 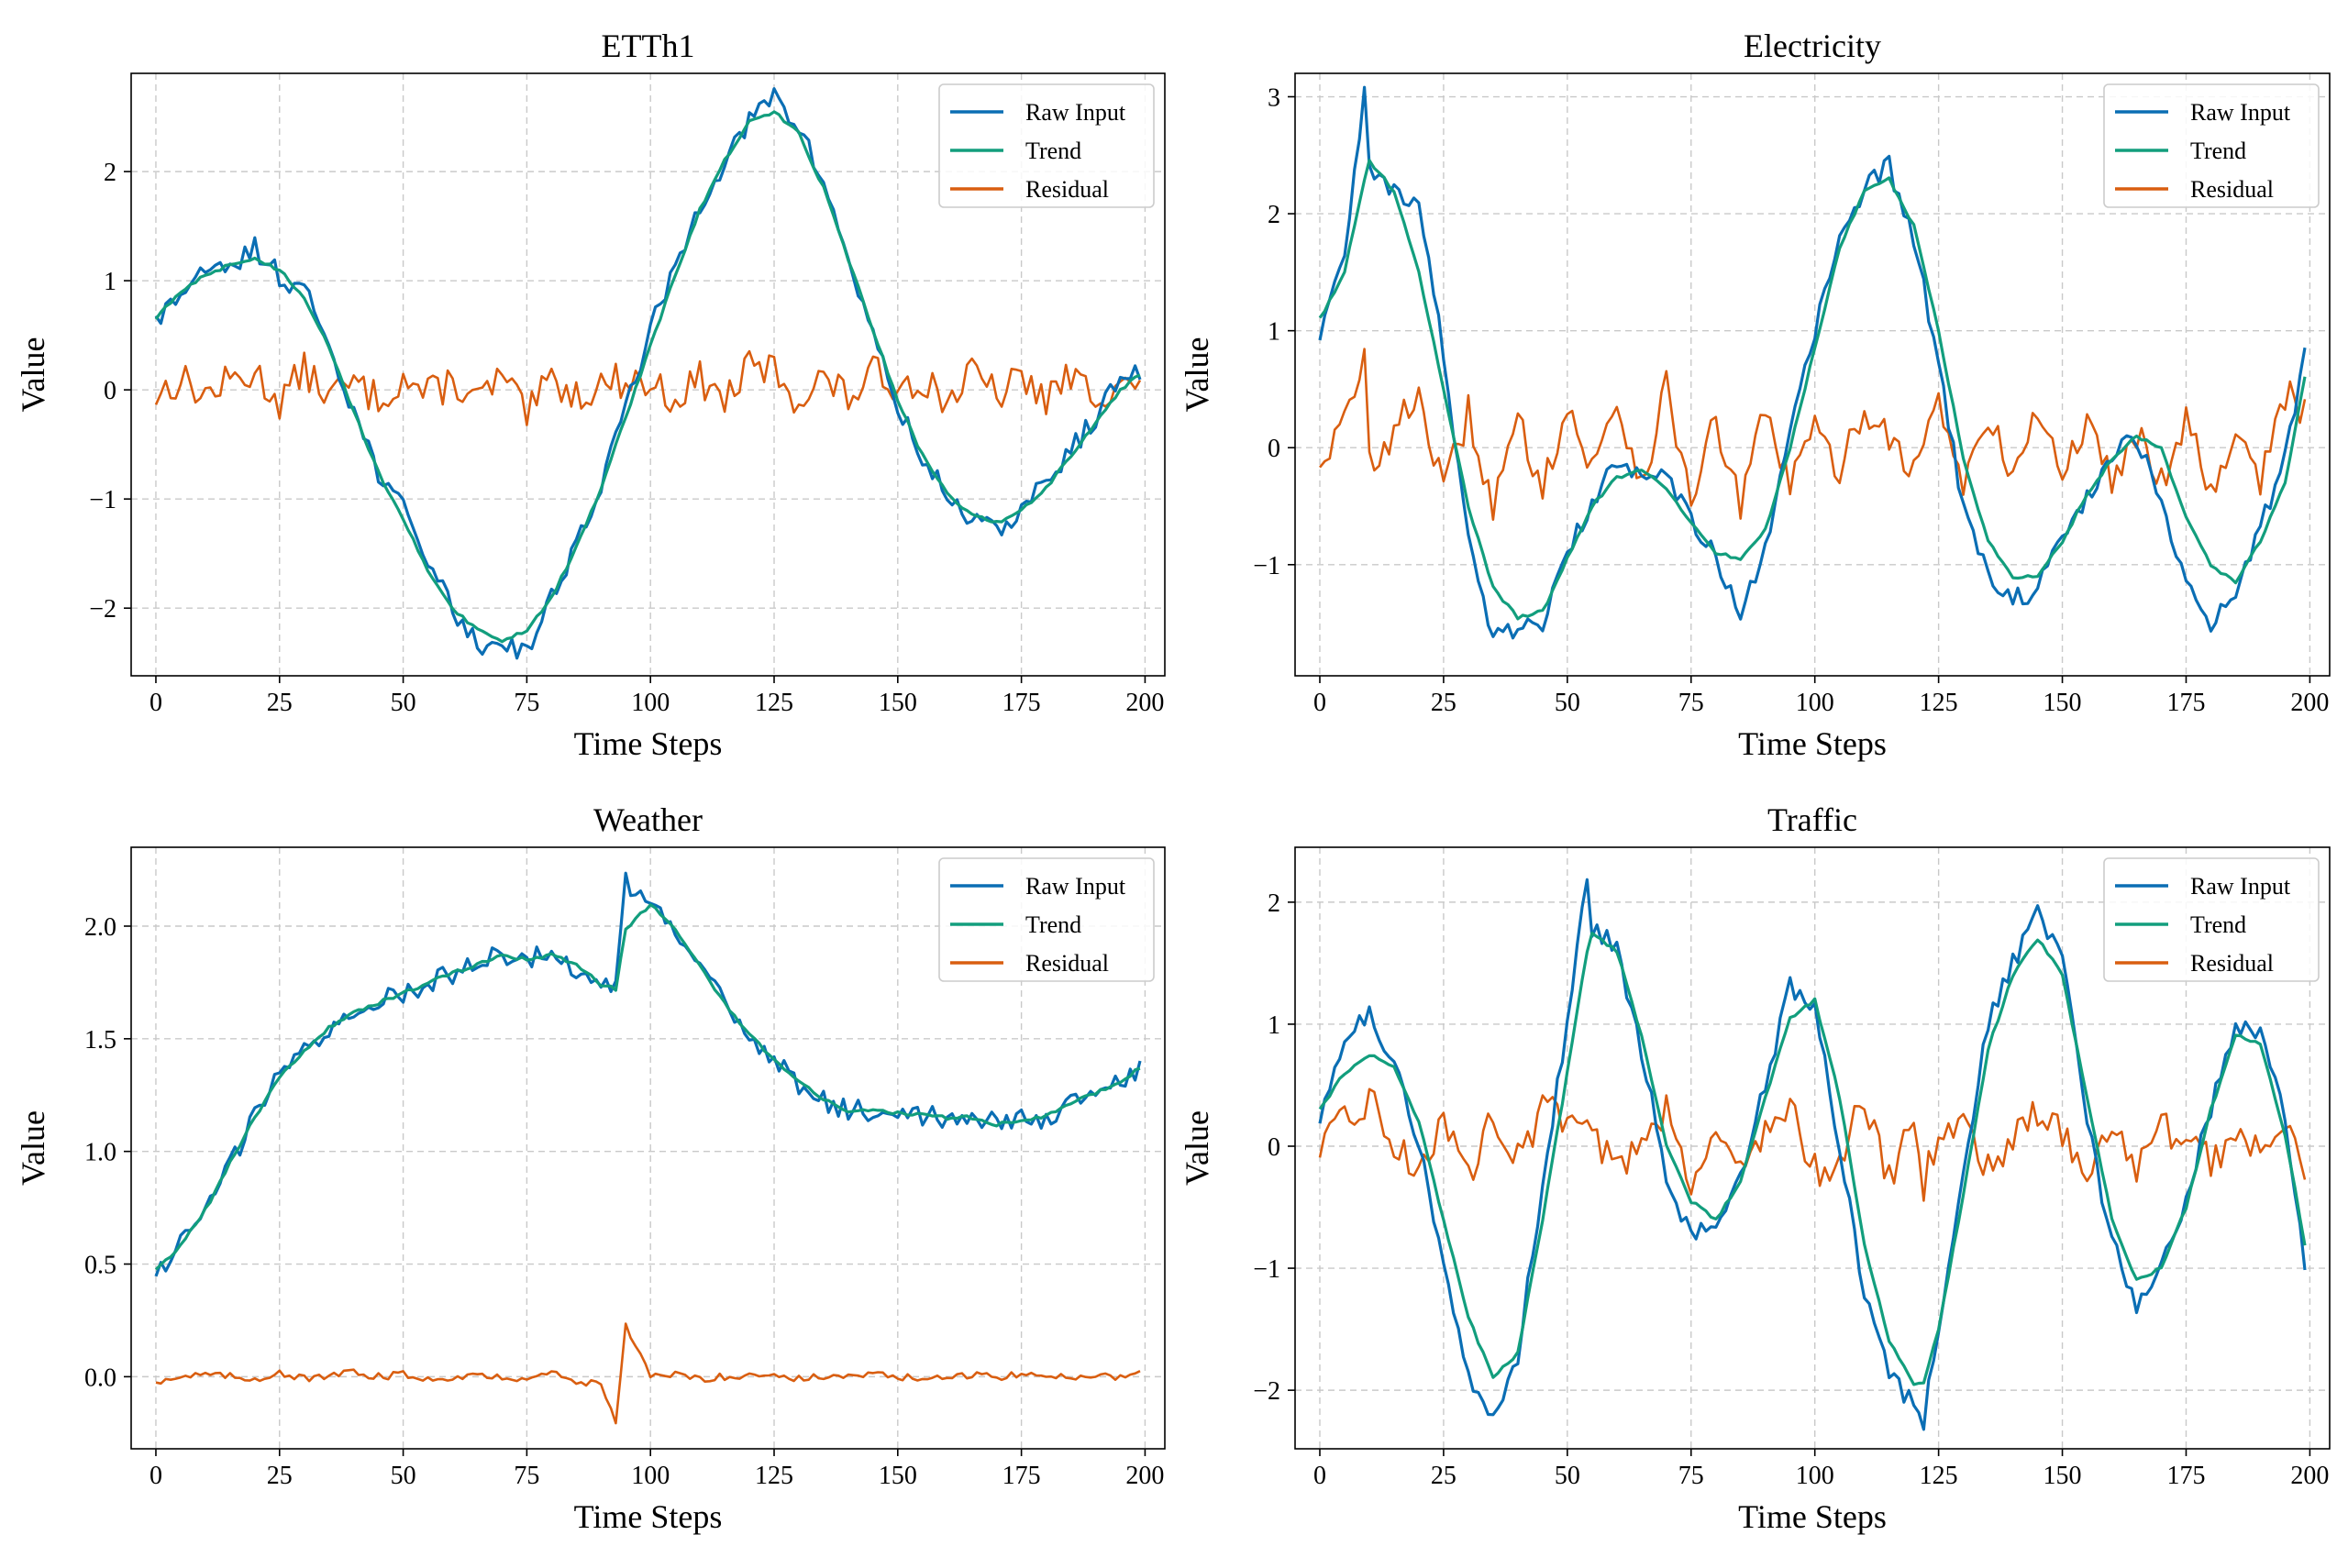 What do you see at coordinates (100, 1041) in the screenshot?
I see `y-tick-label: 1.5` at bounding box center [100, 1041].